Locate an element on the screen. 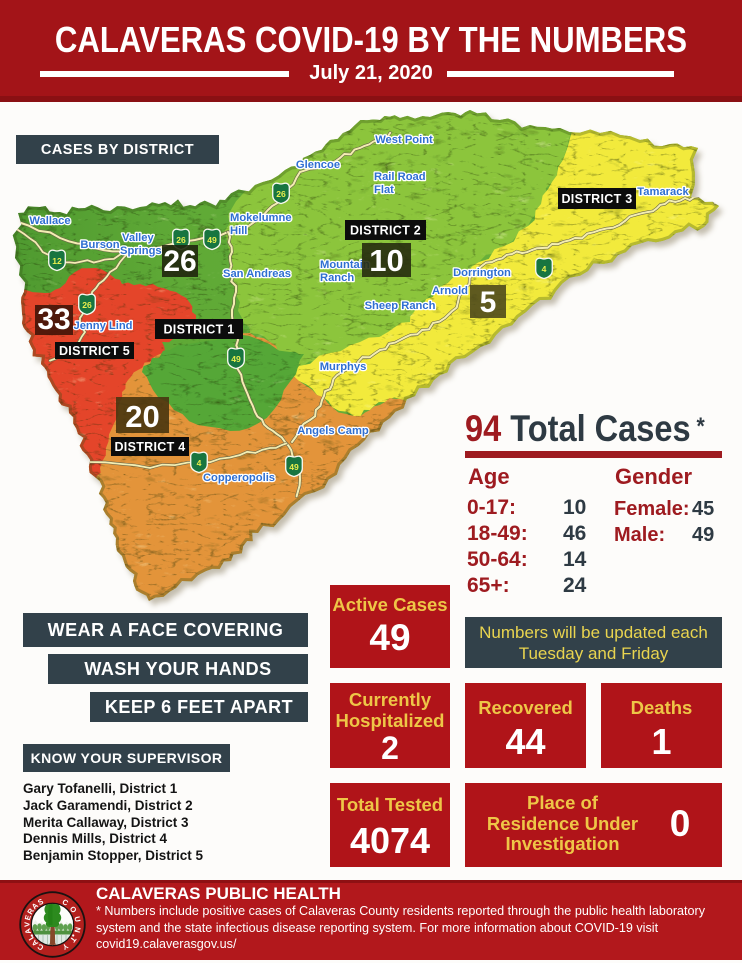  svg-text: DISTRICT 3 is located at coordinates (596, 199).